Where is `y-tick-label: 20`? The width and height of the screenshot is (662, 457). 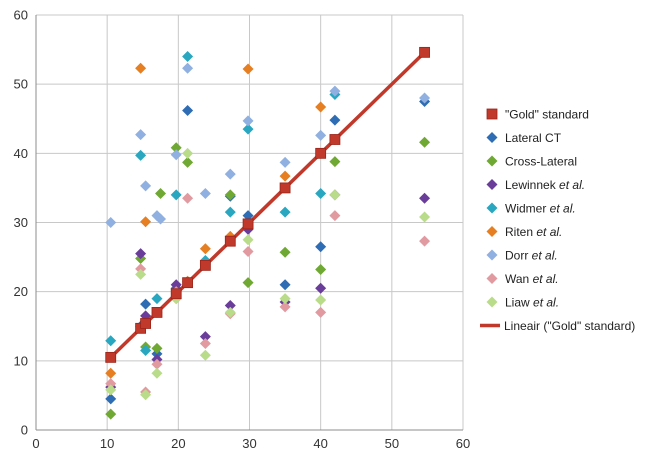 y-tick-label: 20 is located at coordinates (21, 291).